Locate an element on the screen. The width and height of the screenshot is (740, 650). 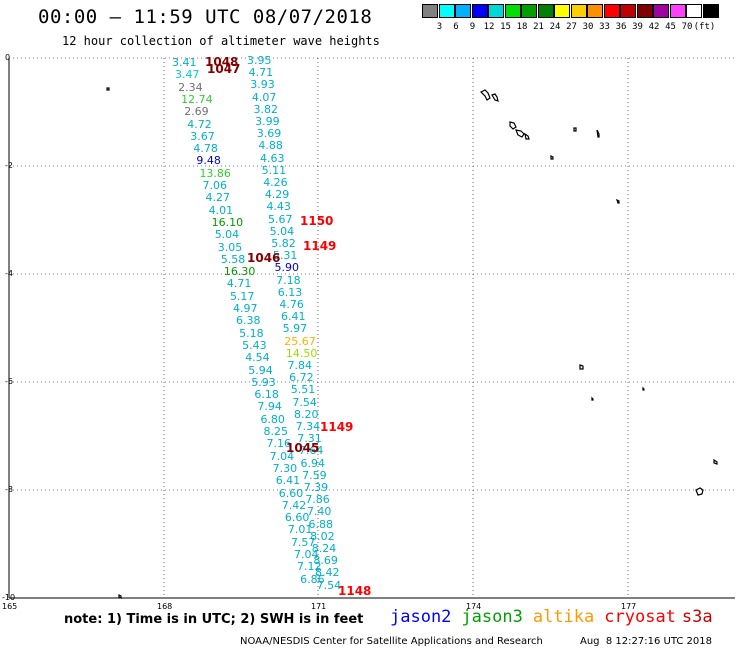
longitude-label: 177 is located at coordinates (629, 606).